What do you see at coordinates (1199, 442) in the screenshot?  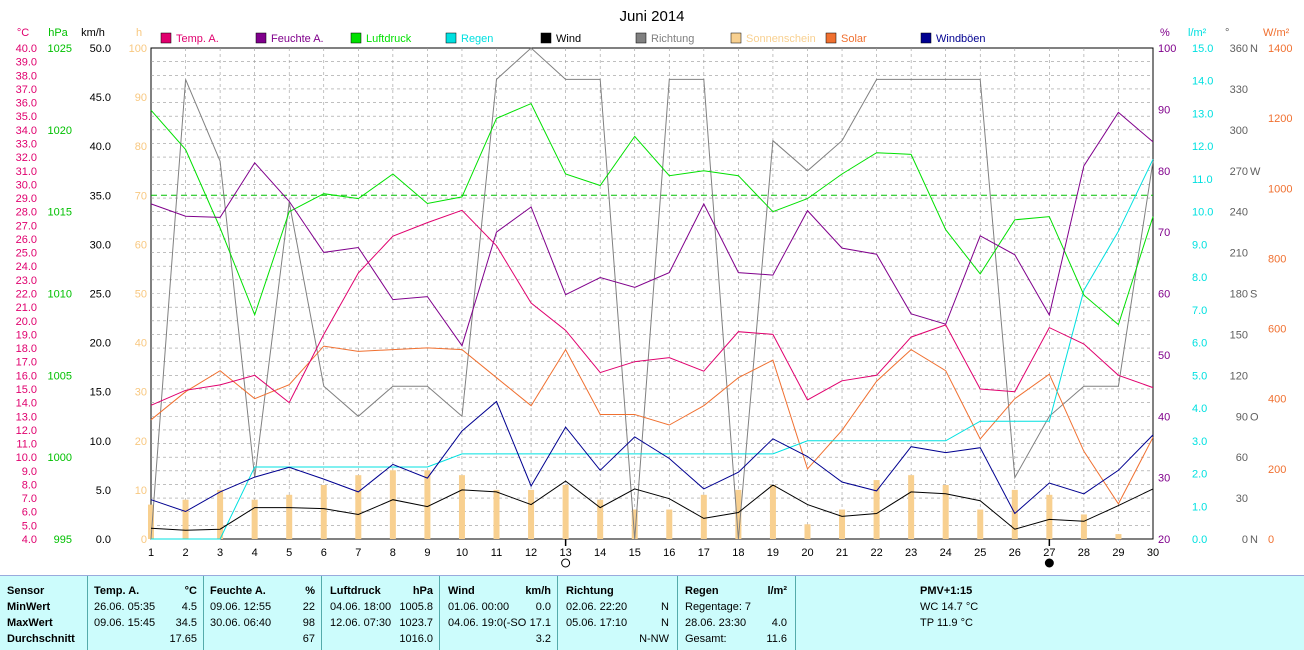 I see `rain-axis-tick: 3.0` at bounding box center [1199, 442].